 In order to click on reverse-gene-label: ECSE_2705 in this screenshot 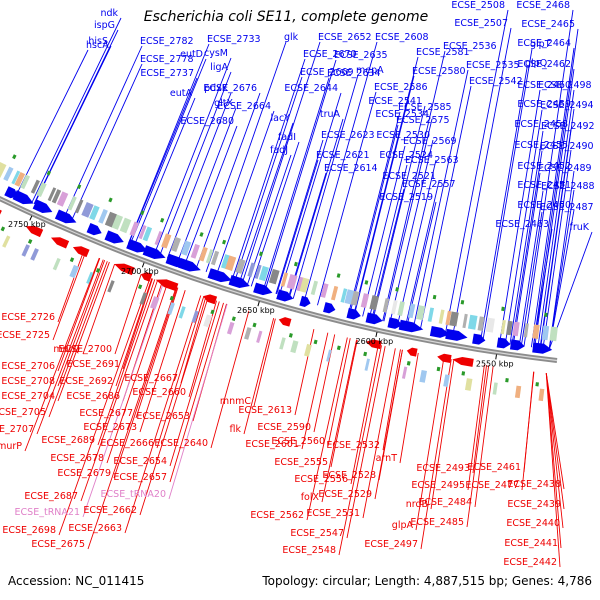, I will do `click(23, 412)`.